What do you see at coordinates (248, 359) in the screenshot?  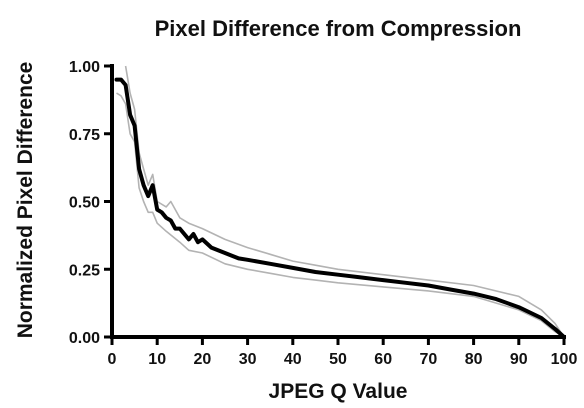 I see `x-tick-label: 30` at bounding box center [248, 359].